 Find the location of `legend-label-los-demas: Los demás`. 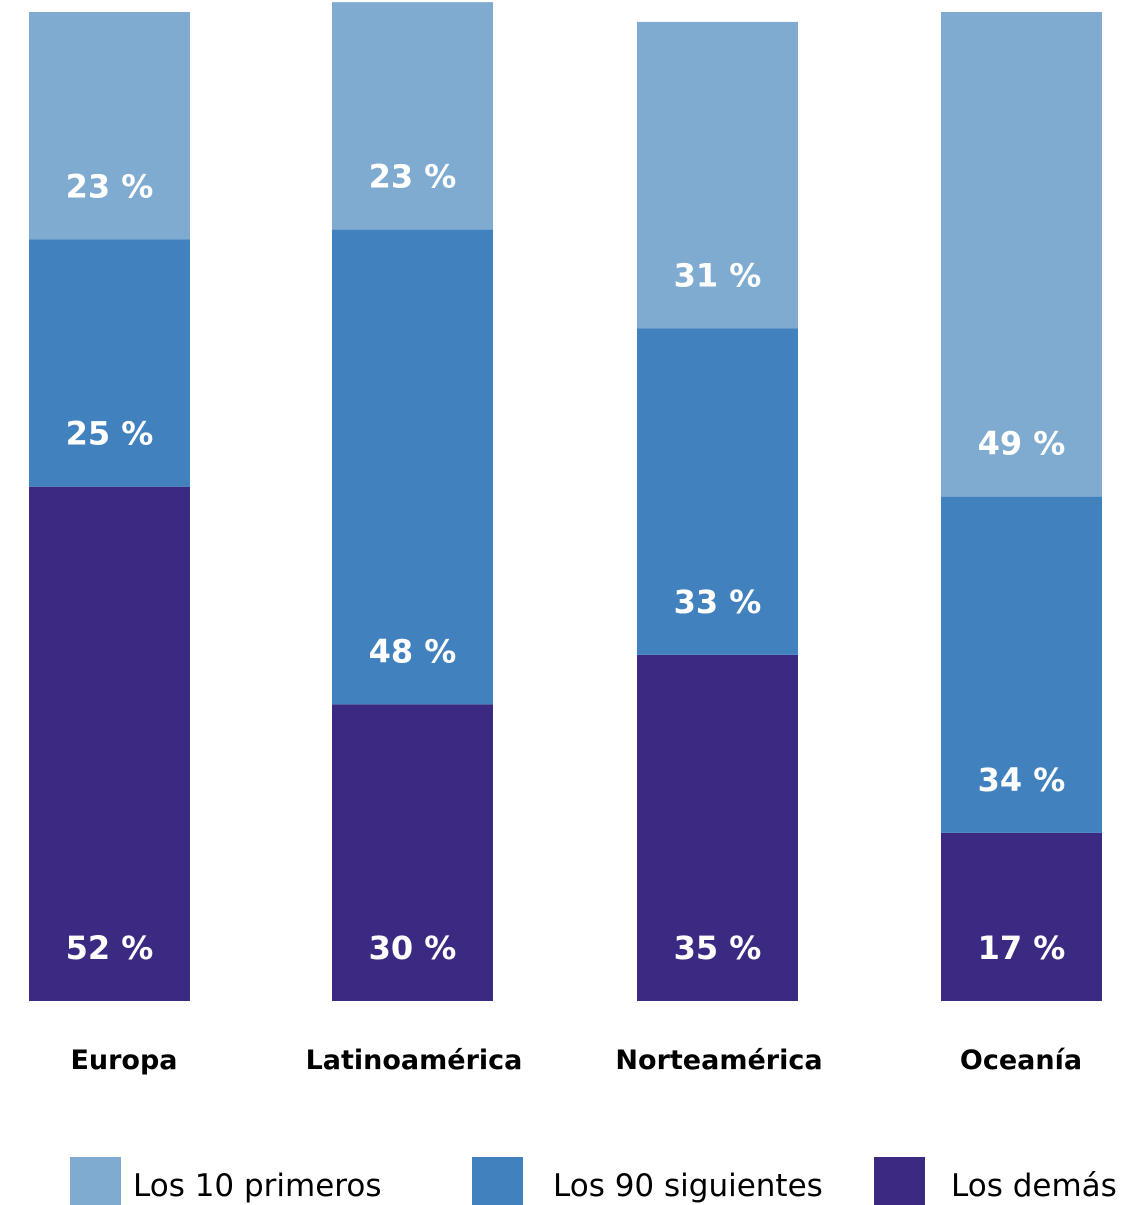

legend-label-los-demas: Los demás is located at coordinates (1034, 1186).